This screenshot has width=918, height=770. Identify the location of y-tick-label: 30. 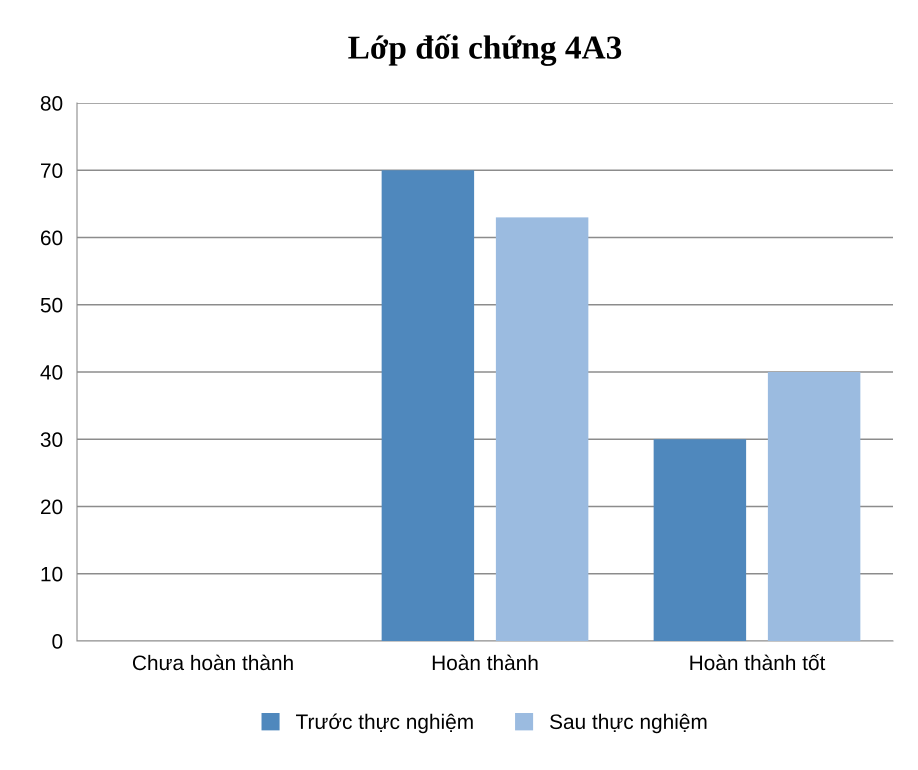
(51, 440).